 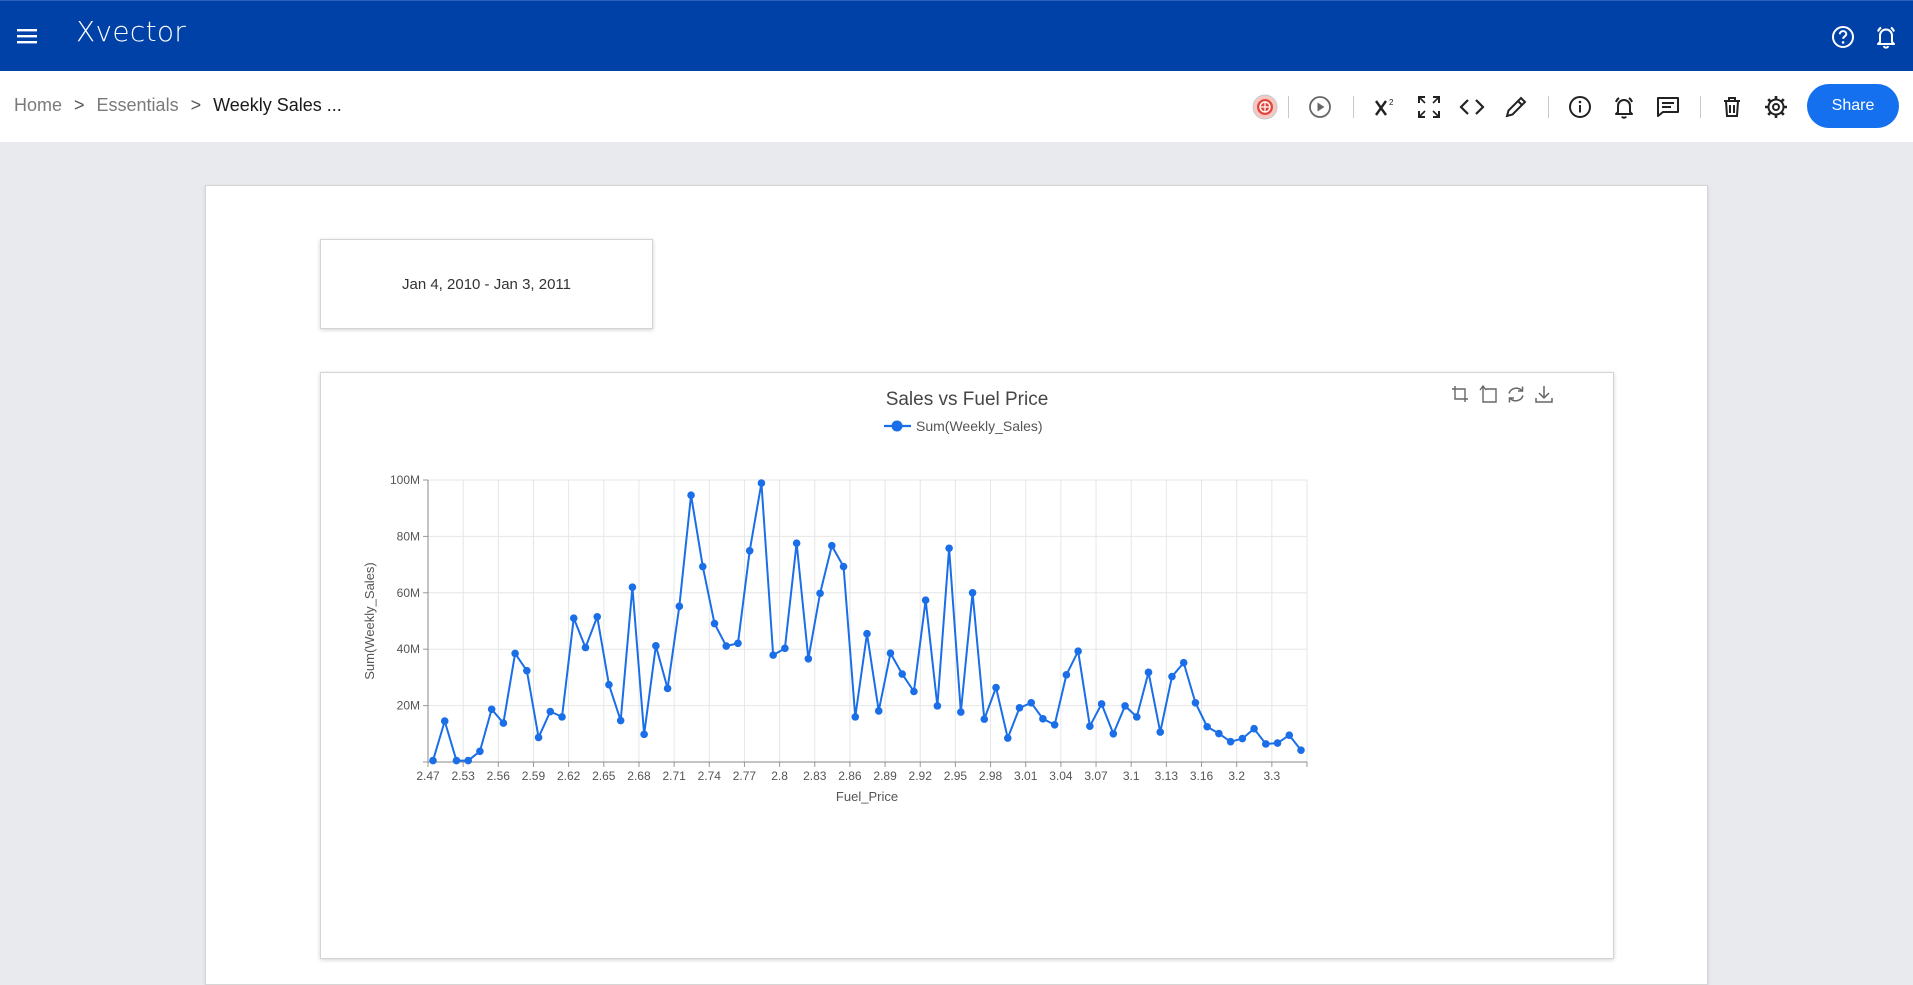 I want to click on breadcrumb-essentials: Essentials, so click(x=137, y=105).